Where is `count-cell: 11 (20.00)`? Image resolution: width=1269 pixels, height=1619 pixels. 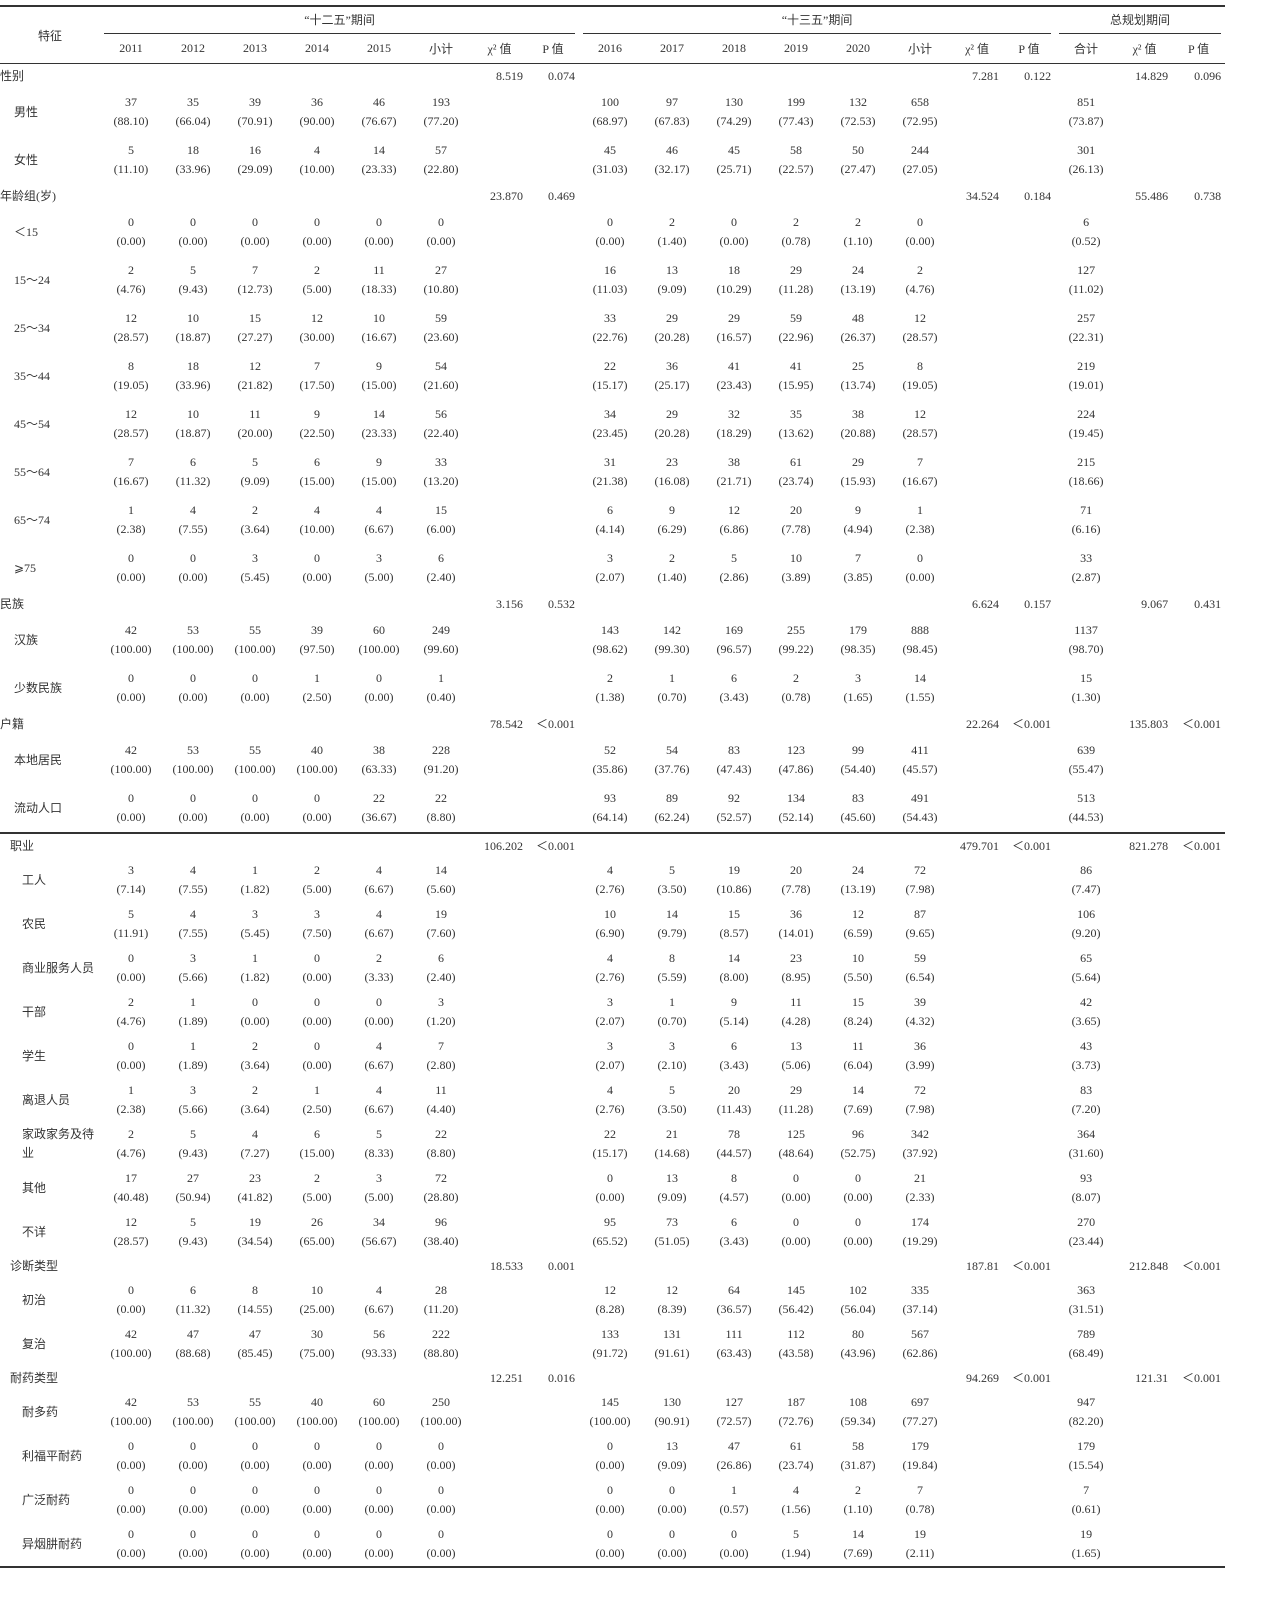 count-cell: 11 (20.00) is located at coordinates (255, 424).